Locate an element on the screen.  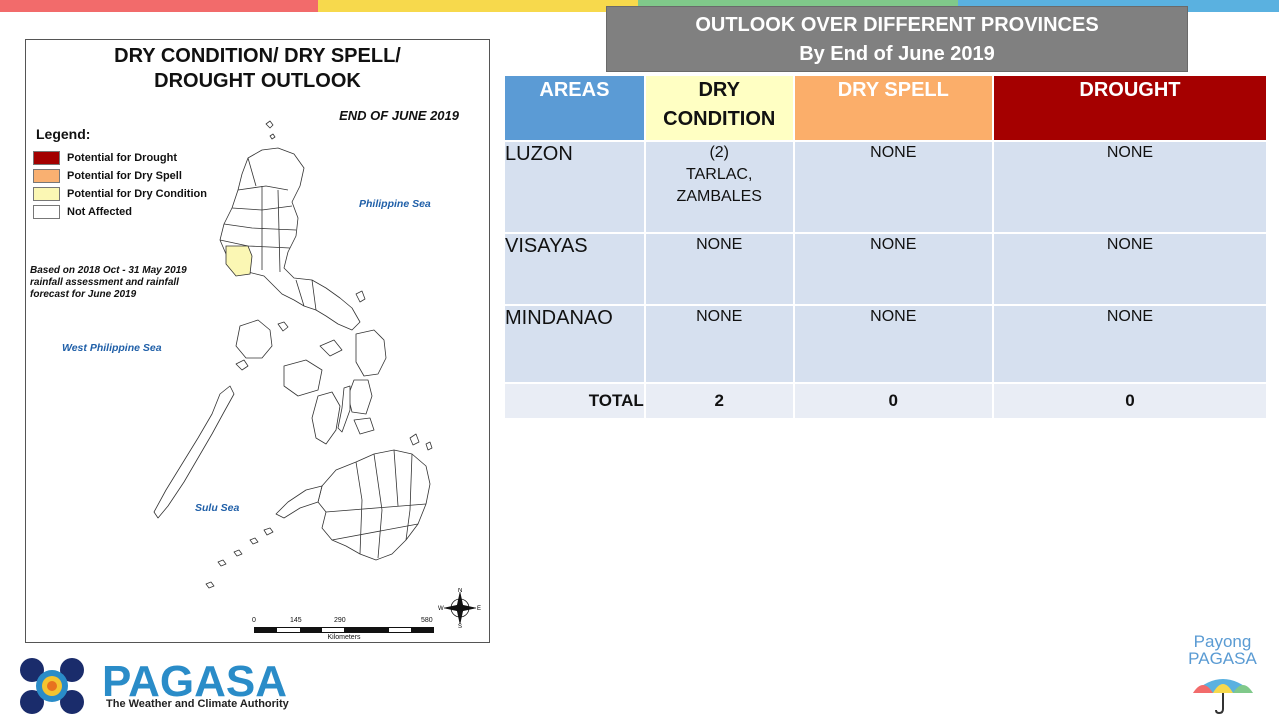
pagasa-wordmark: PAGASA is located at coordinates (194, 681).